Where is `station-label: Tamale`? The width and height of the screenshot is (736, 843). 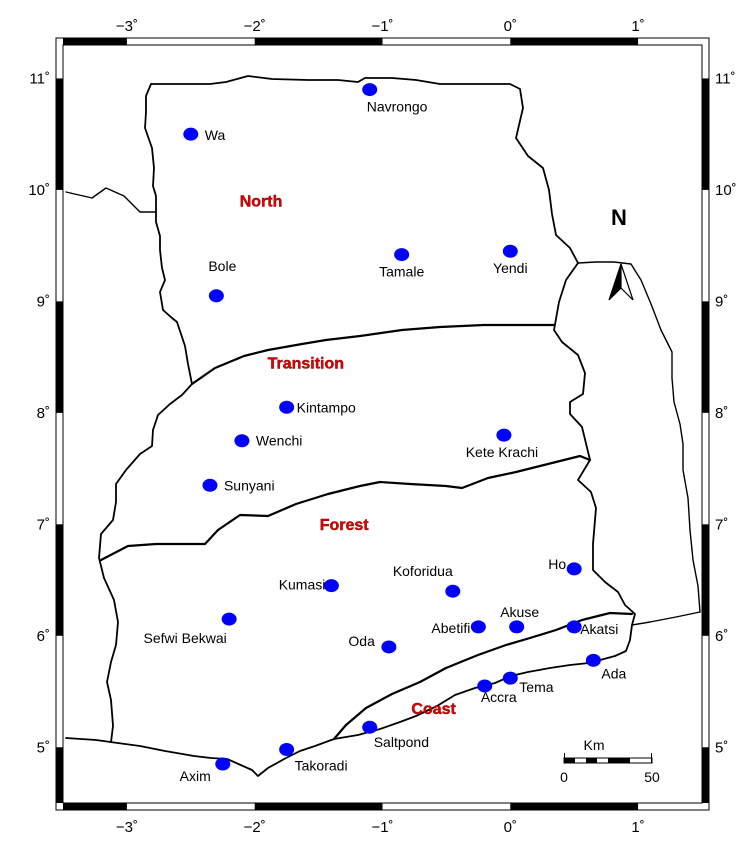 station-label: Tamale is located at coordinates (401, 272).